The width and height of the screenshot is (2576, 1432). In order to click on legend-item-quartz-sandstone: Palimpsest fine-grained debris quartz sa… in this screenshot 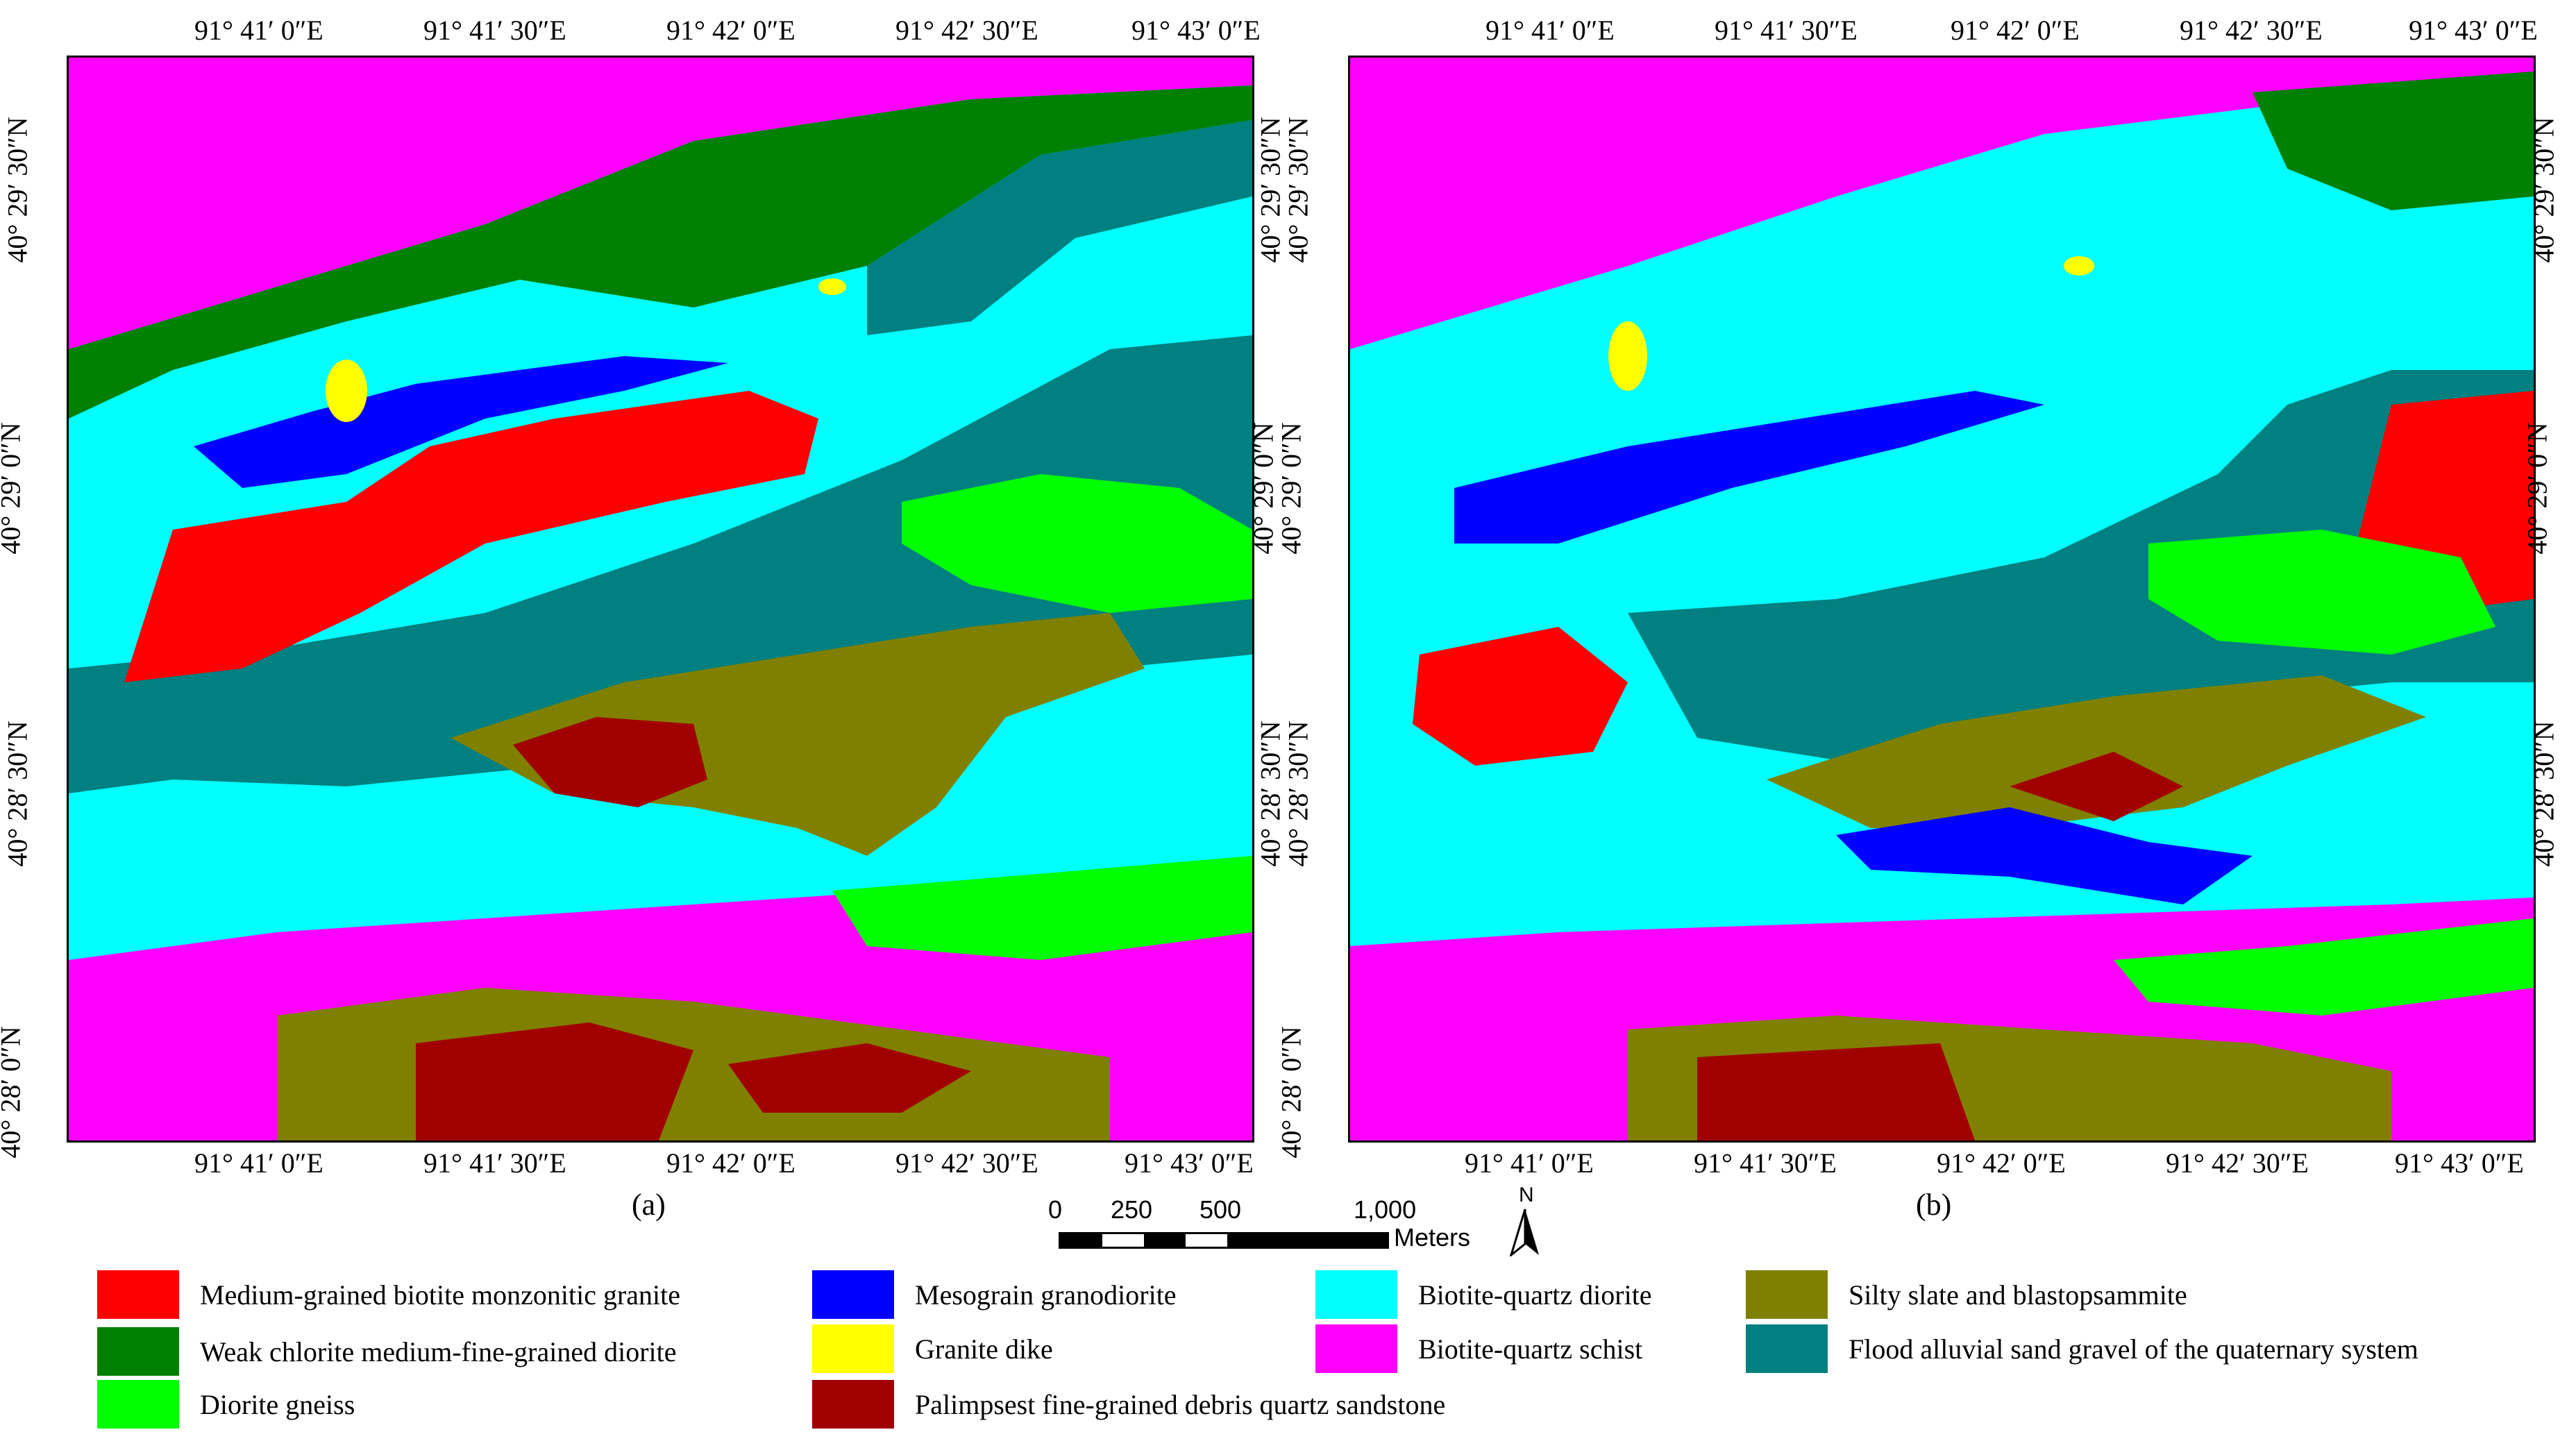, I will do `click(1128, 1404)`.